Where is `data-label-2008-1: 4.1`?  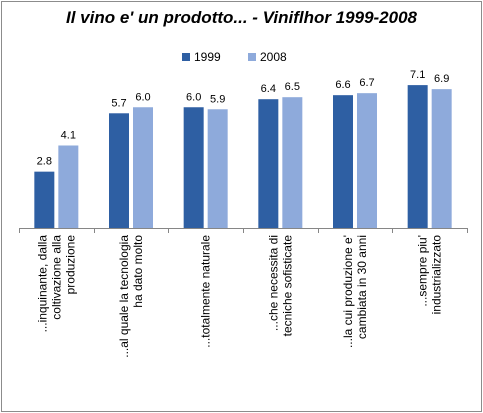
data-label-2008-1: 4.1 is located at coordinates (68, 135).